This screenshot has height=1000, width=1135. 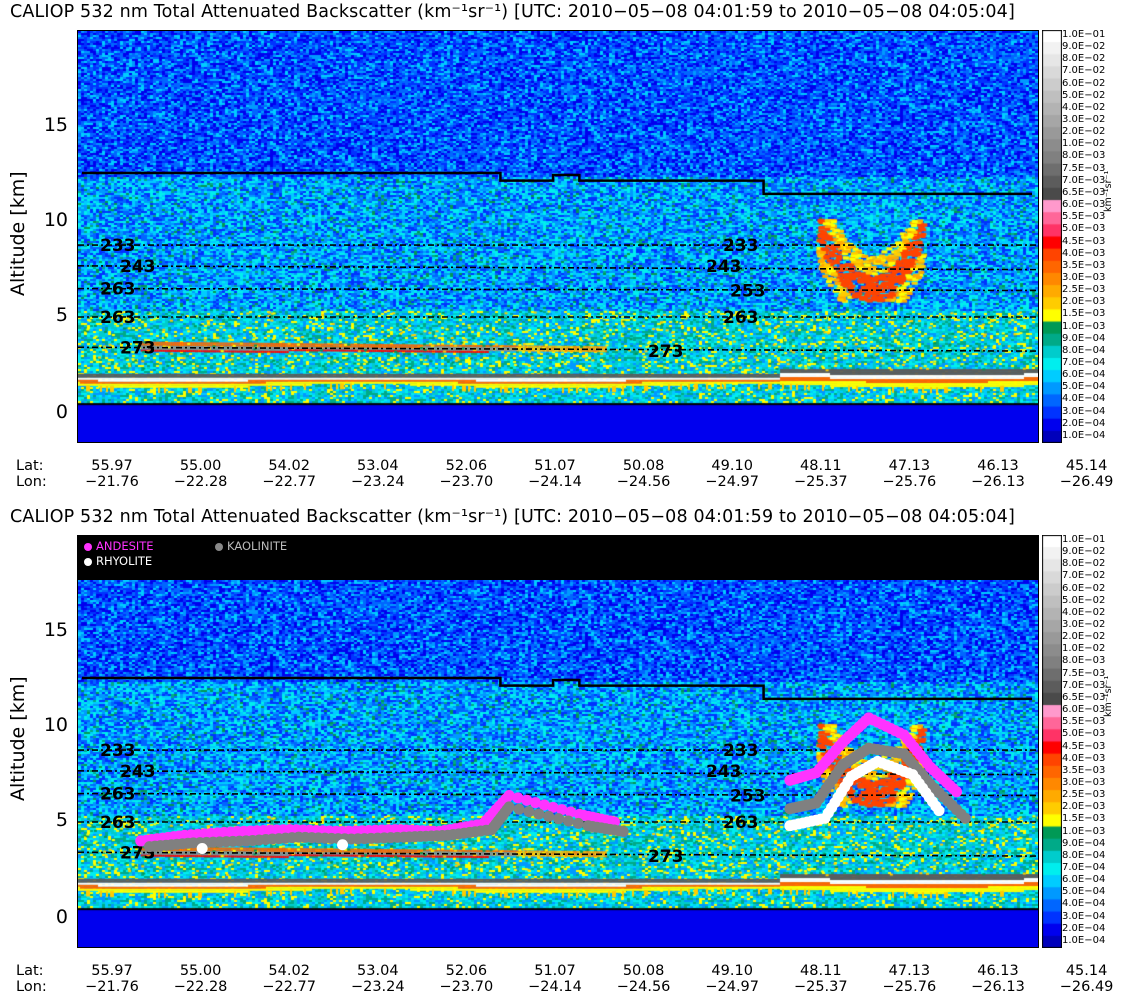 What do you see at coordinates (378, 466) in the screenshot?
I see `lat-tick: 53.04` at bounding box center [378, 466].